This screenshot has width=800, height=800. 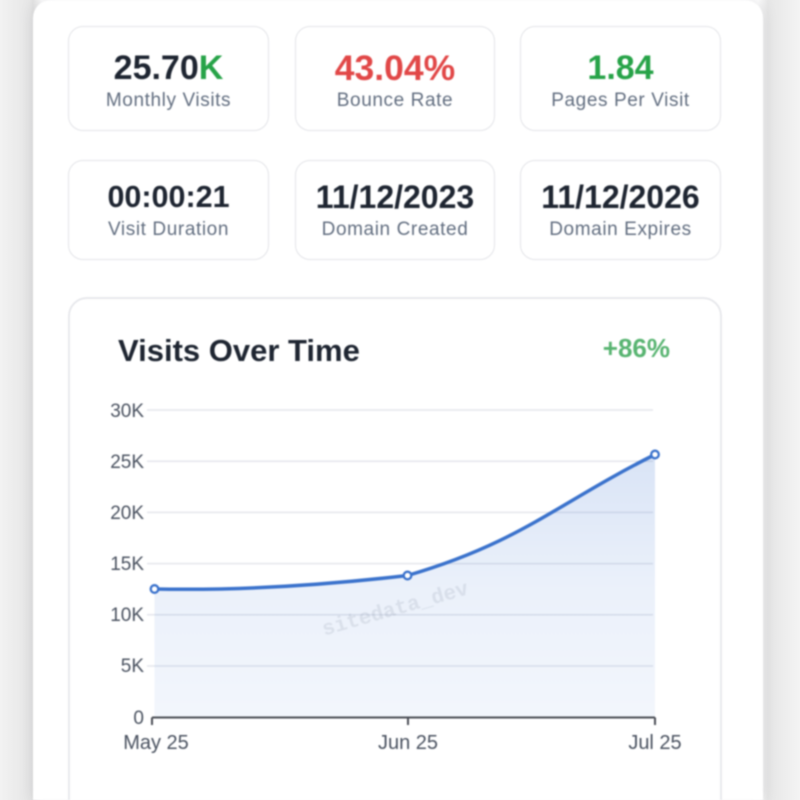 I want to click on svg-text: May 25, so click(x=156, y=743).